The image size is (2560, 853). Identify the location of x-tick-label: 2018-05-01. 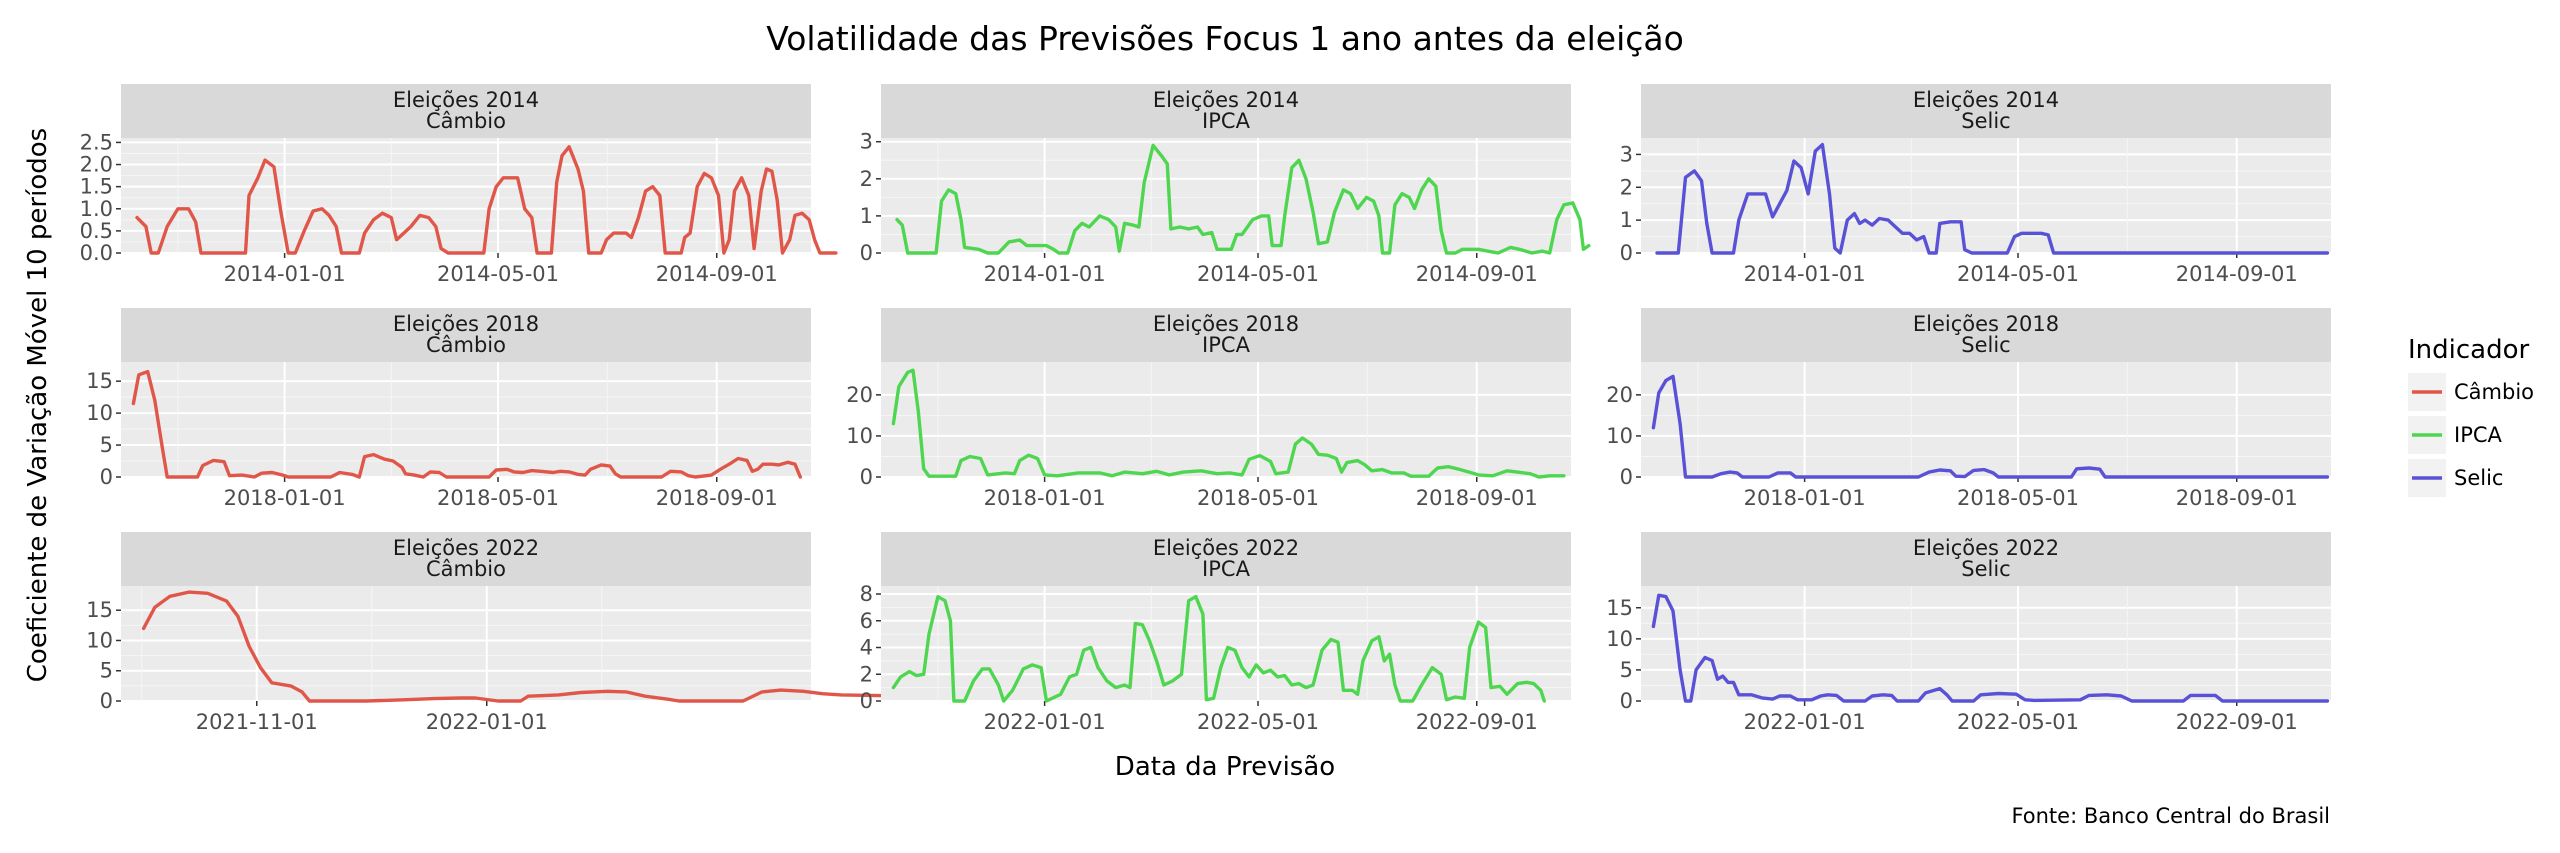
(498, 498).